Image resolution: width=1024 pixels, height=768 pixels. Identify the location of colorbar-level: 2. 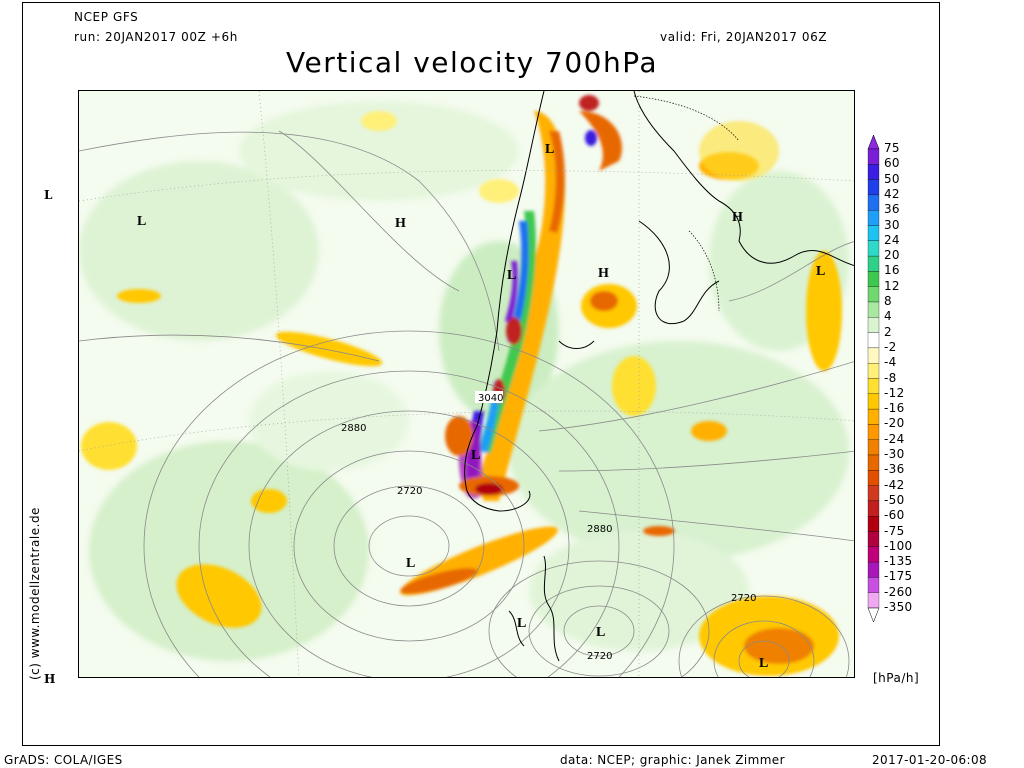
(888, 331).